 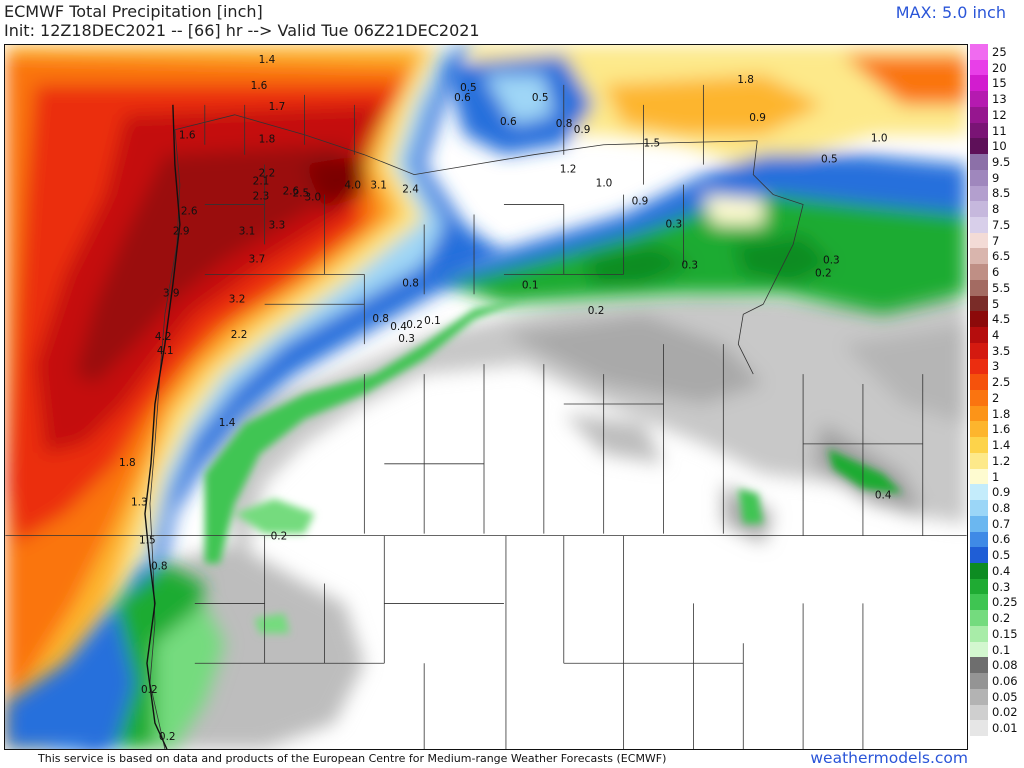 What do you see at coordinates (999, 83) in the screenshot?
I see `legend-label: 15` at bounding box center [999, 83].